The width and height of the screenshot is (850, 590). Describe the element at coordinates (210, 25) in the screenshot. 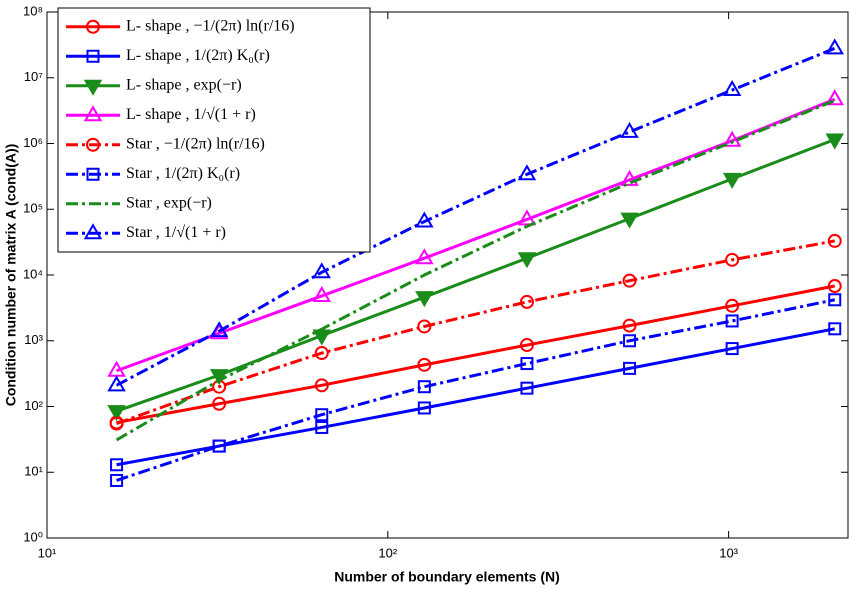

I see `legend-label: L- shape , −1/(2π) ln(r/16)` at that location.